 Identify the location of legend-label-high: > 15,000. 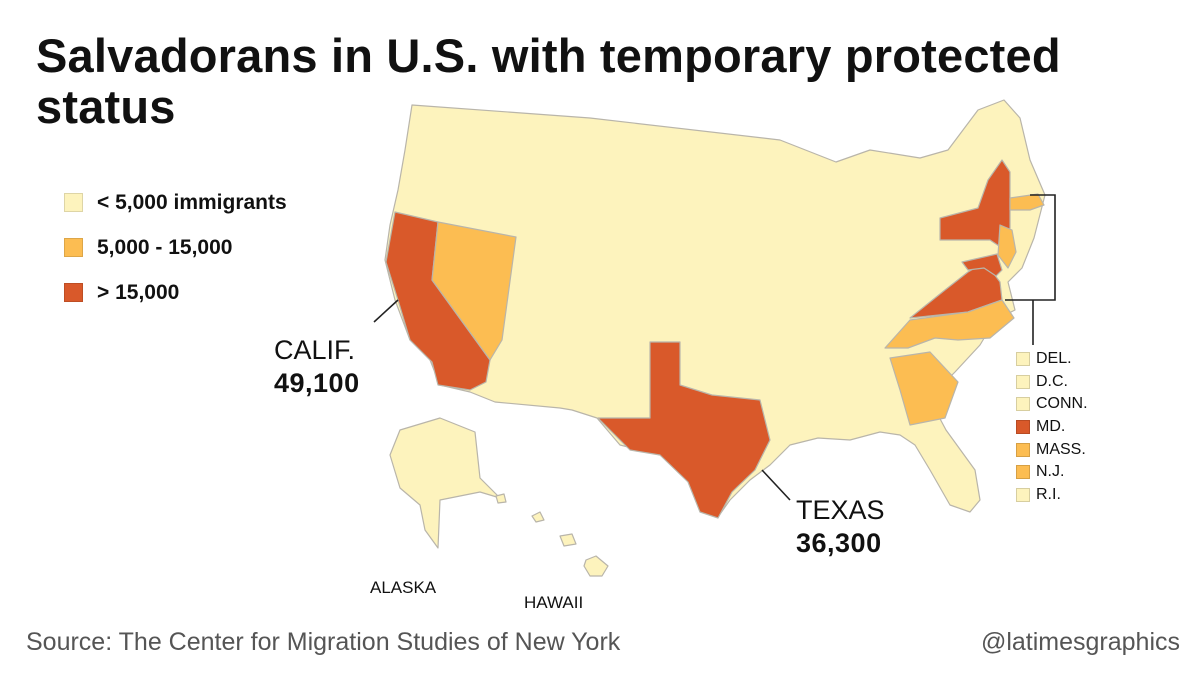
(138, 292).